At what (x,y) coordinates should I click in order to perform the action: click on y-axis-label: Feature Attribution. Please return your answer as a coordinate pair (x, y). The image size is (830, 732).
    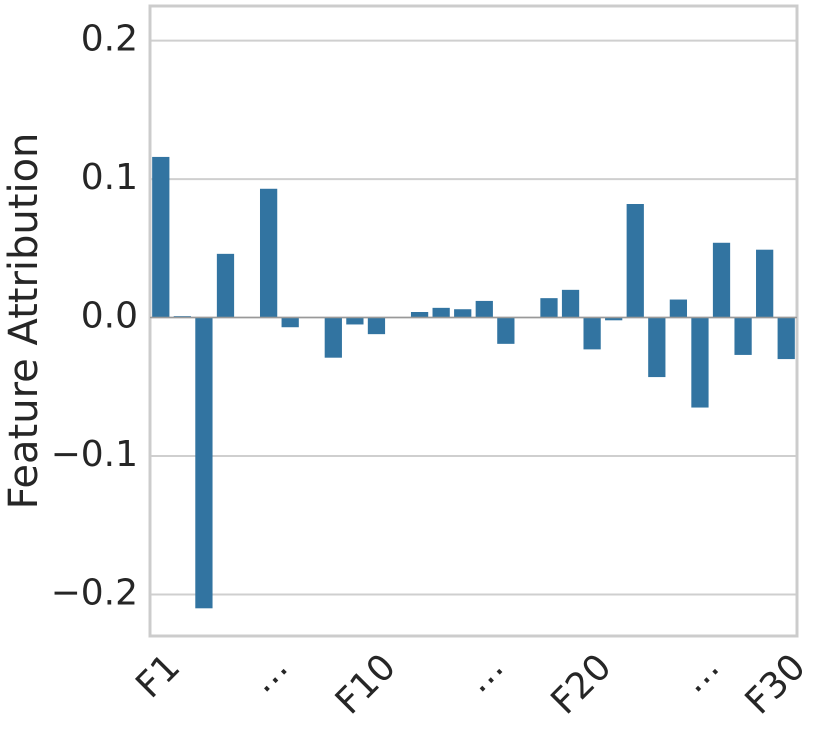
    Looking at the image, I should click on (24, 321).